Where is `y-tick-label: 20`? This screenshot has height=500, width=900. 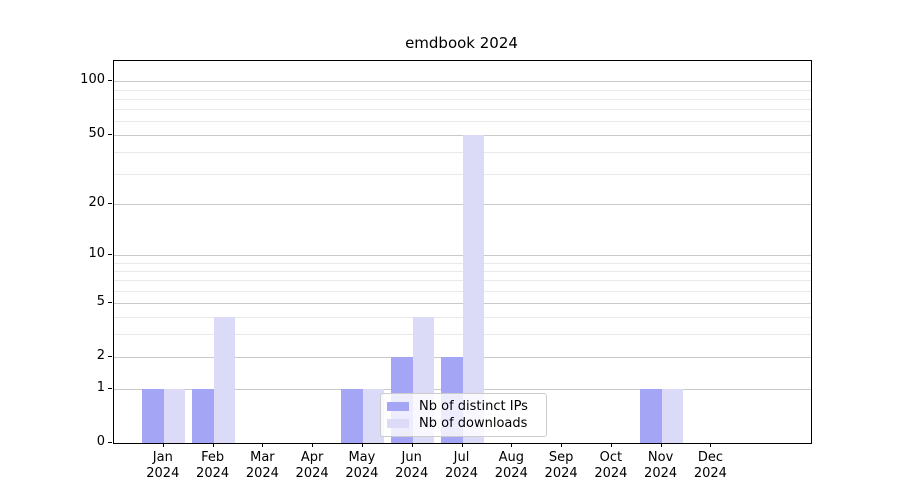 y-tick-label: 20 is located at coordinates (96, 203).